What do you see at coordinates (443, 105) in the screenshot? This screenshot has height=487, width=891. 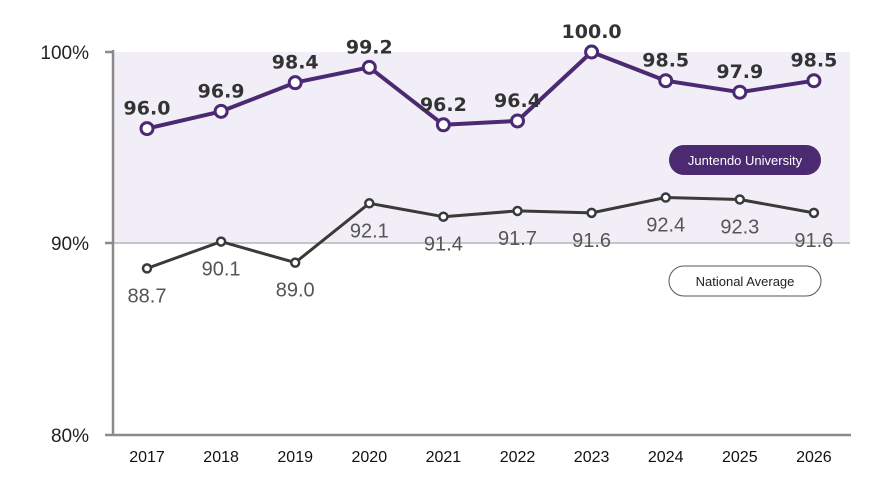 I see `juntendo-label-2021: 96.2` at bounding box center [443, 105].